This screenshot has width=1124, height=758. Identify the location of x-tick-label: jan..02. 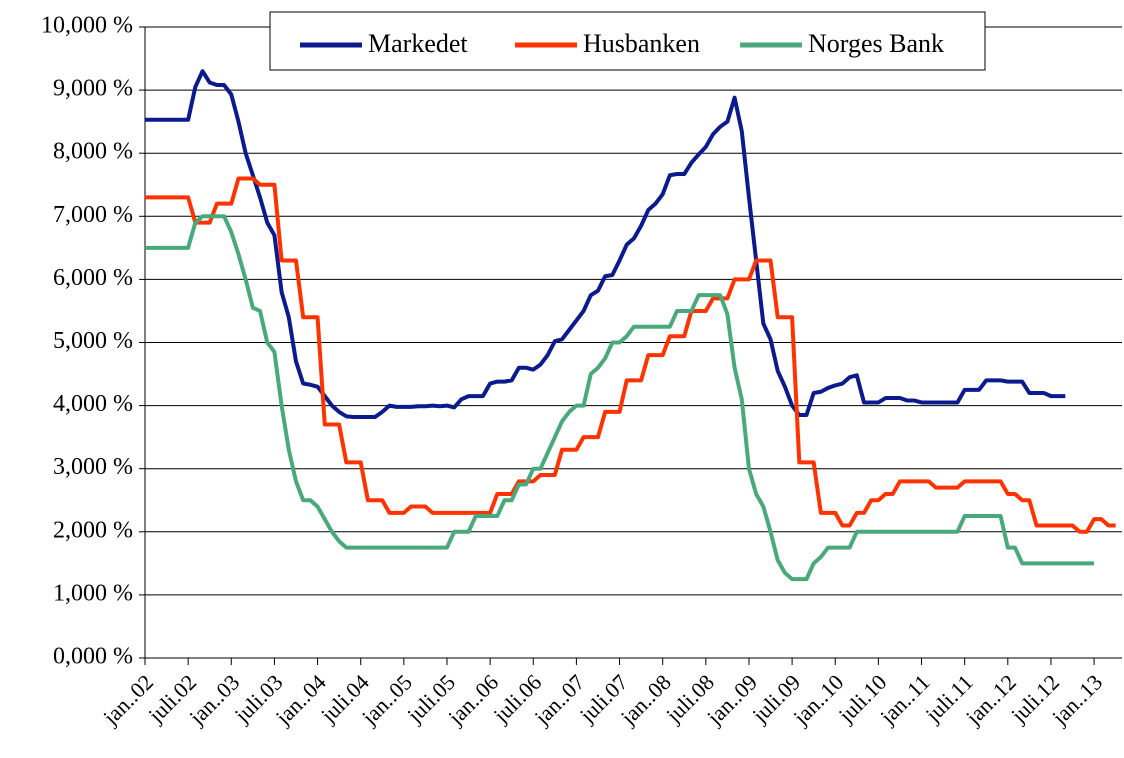
(127, 699).